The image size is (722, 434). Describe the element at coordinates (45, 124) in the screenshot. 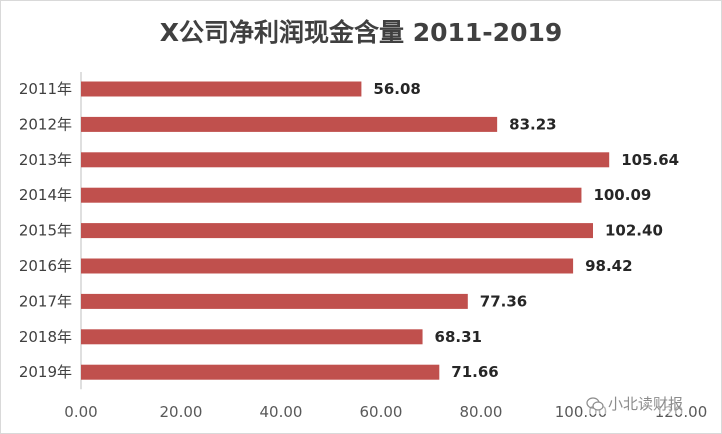

I see `category-label: 2012年` at that location.